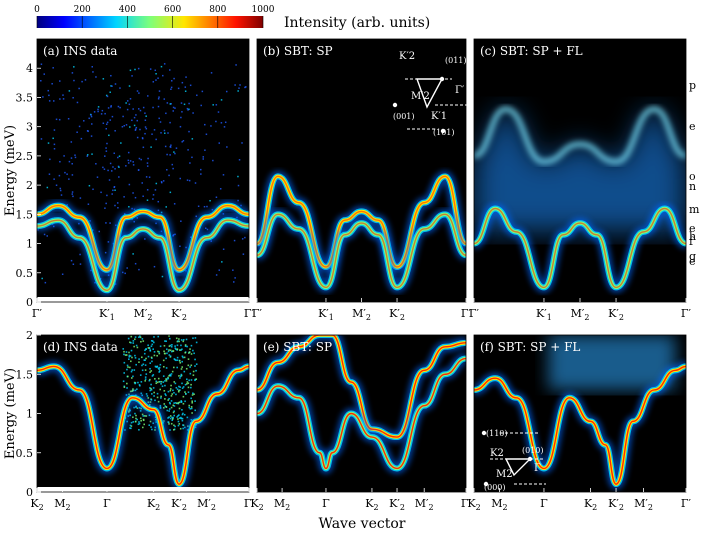 This screenshot has height=539, width=706. Describe the element at coordinates (484, 433) in the screenshot. I see `inset-point` at that location.